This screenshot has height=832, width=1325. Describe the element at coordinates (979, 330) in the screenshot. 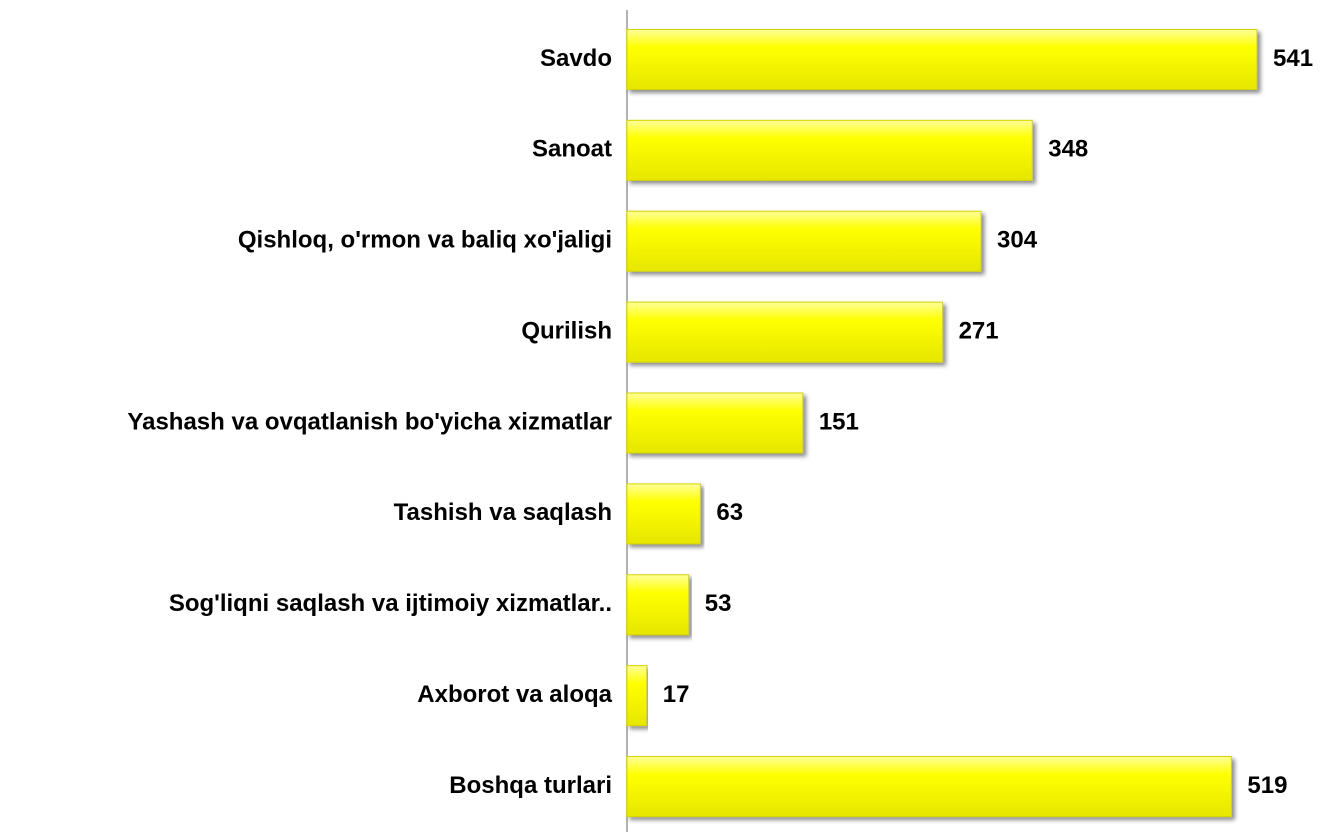

I see `value-label: 271` at that location.